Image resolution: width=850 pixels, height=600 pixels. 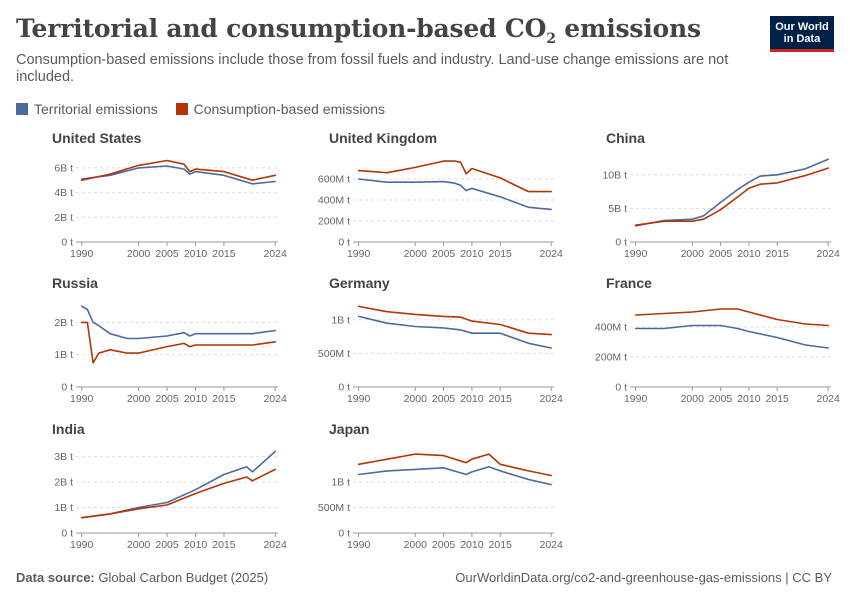 What do you see at coordinates (614, 175) in the screenshot?
I see `y-tick-label: 10B t` at bounding box center [614, 175].